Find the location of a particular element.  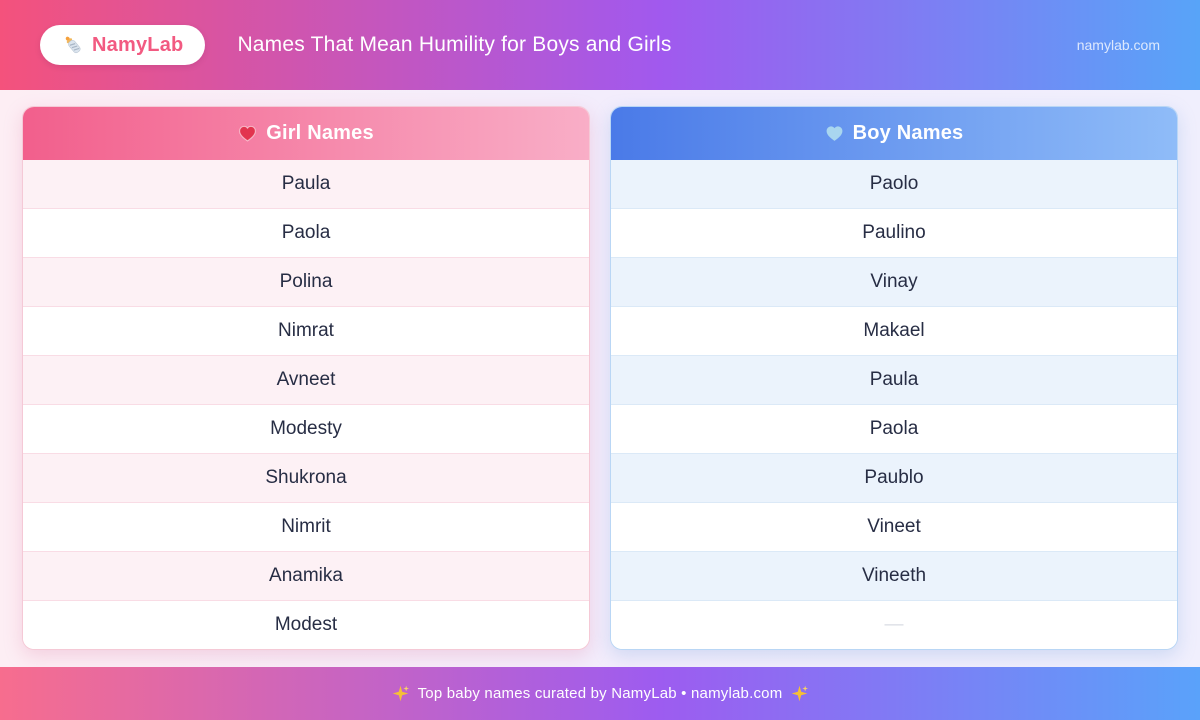

name-row: Makael is located at coordinates (894, 331).